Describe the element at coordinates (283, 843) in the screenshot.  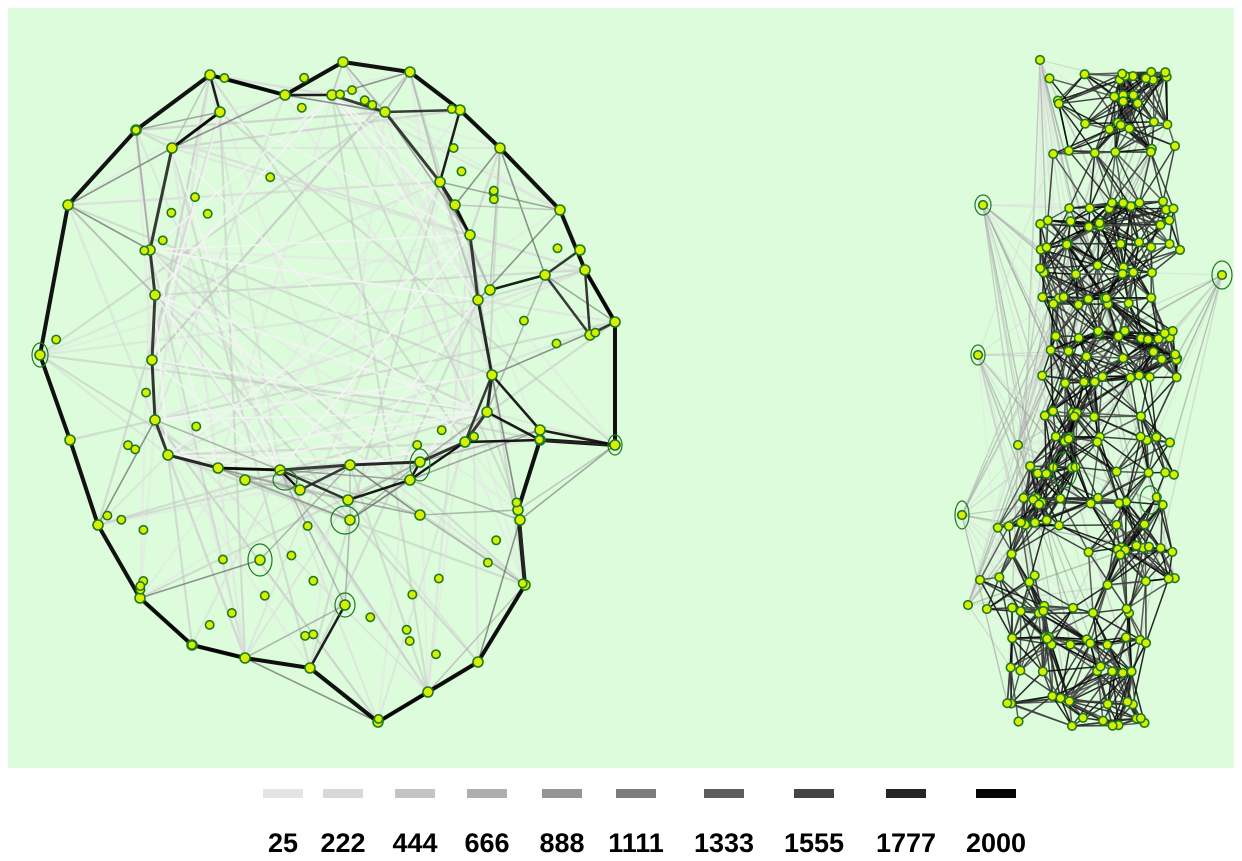
I see `legend-label: 25` at that location.